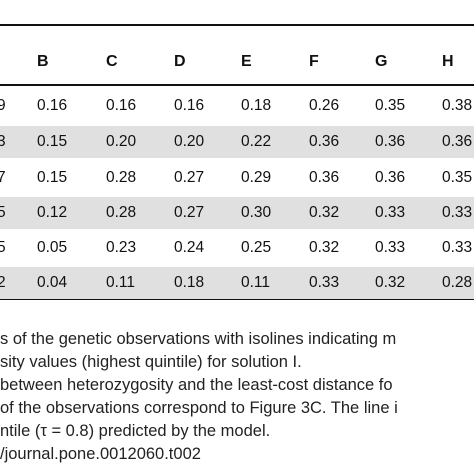 The height and width of the screenshot is (474, 474). Describe the element at coordinates (237, 283) in the screenshot. I see `table-row: 2 0.04 0.11 0.18 0.11 0.33 0.32 0.28` at that location.